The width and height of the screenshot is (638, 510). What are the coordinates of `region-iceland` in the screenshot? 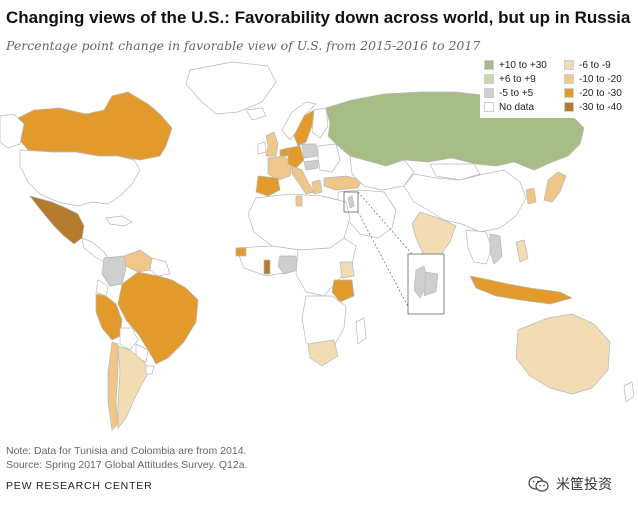 It's located at (256, 114).